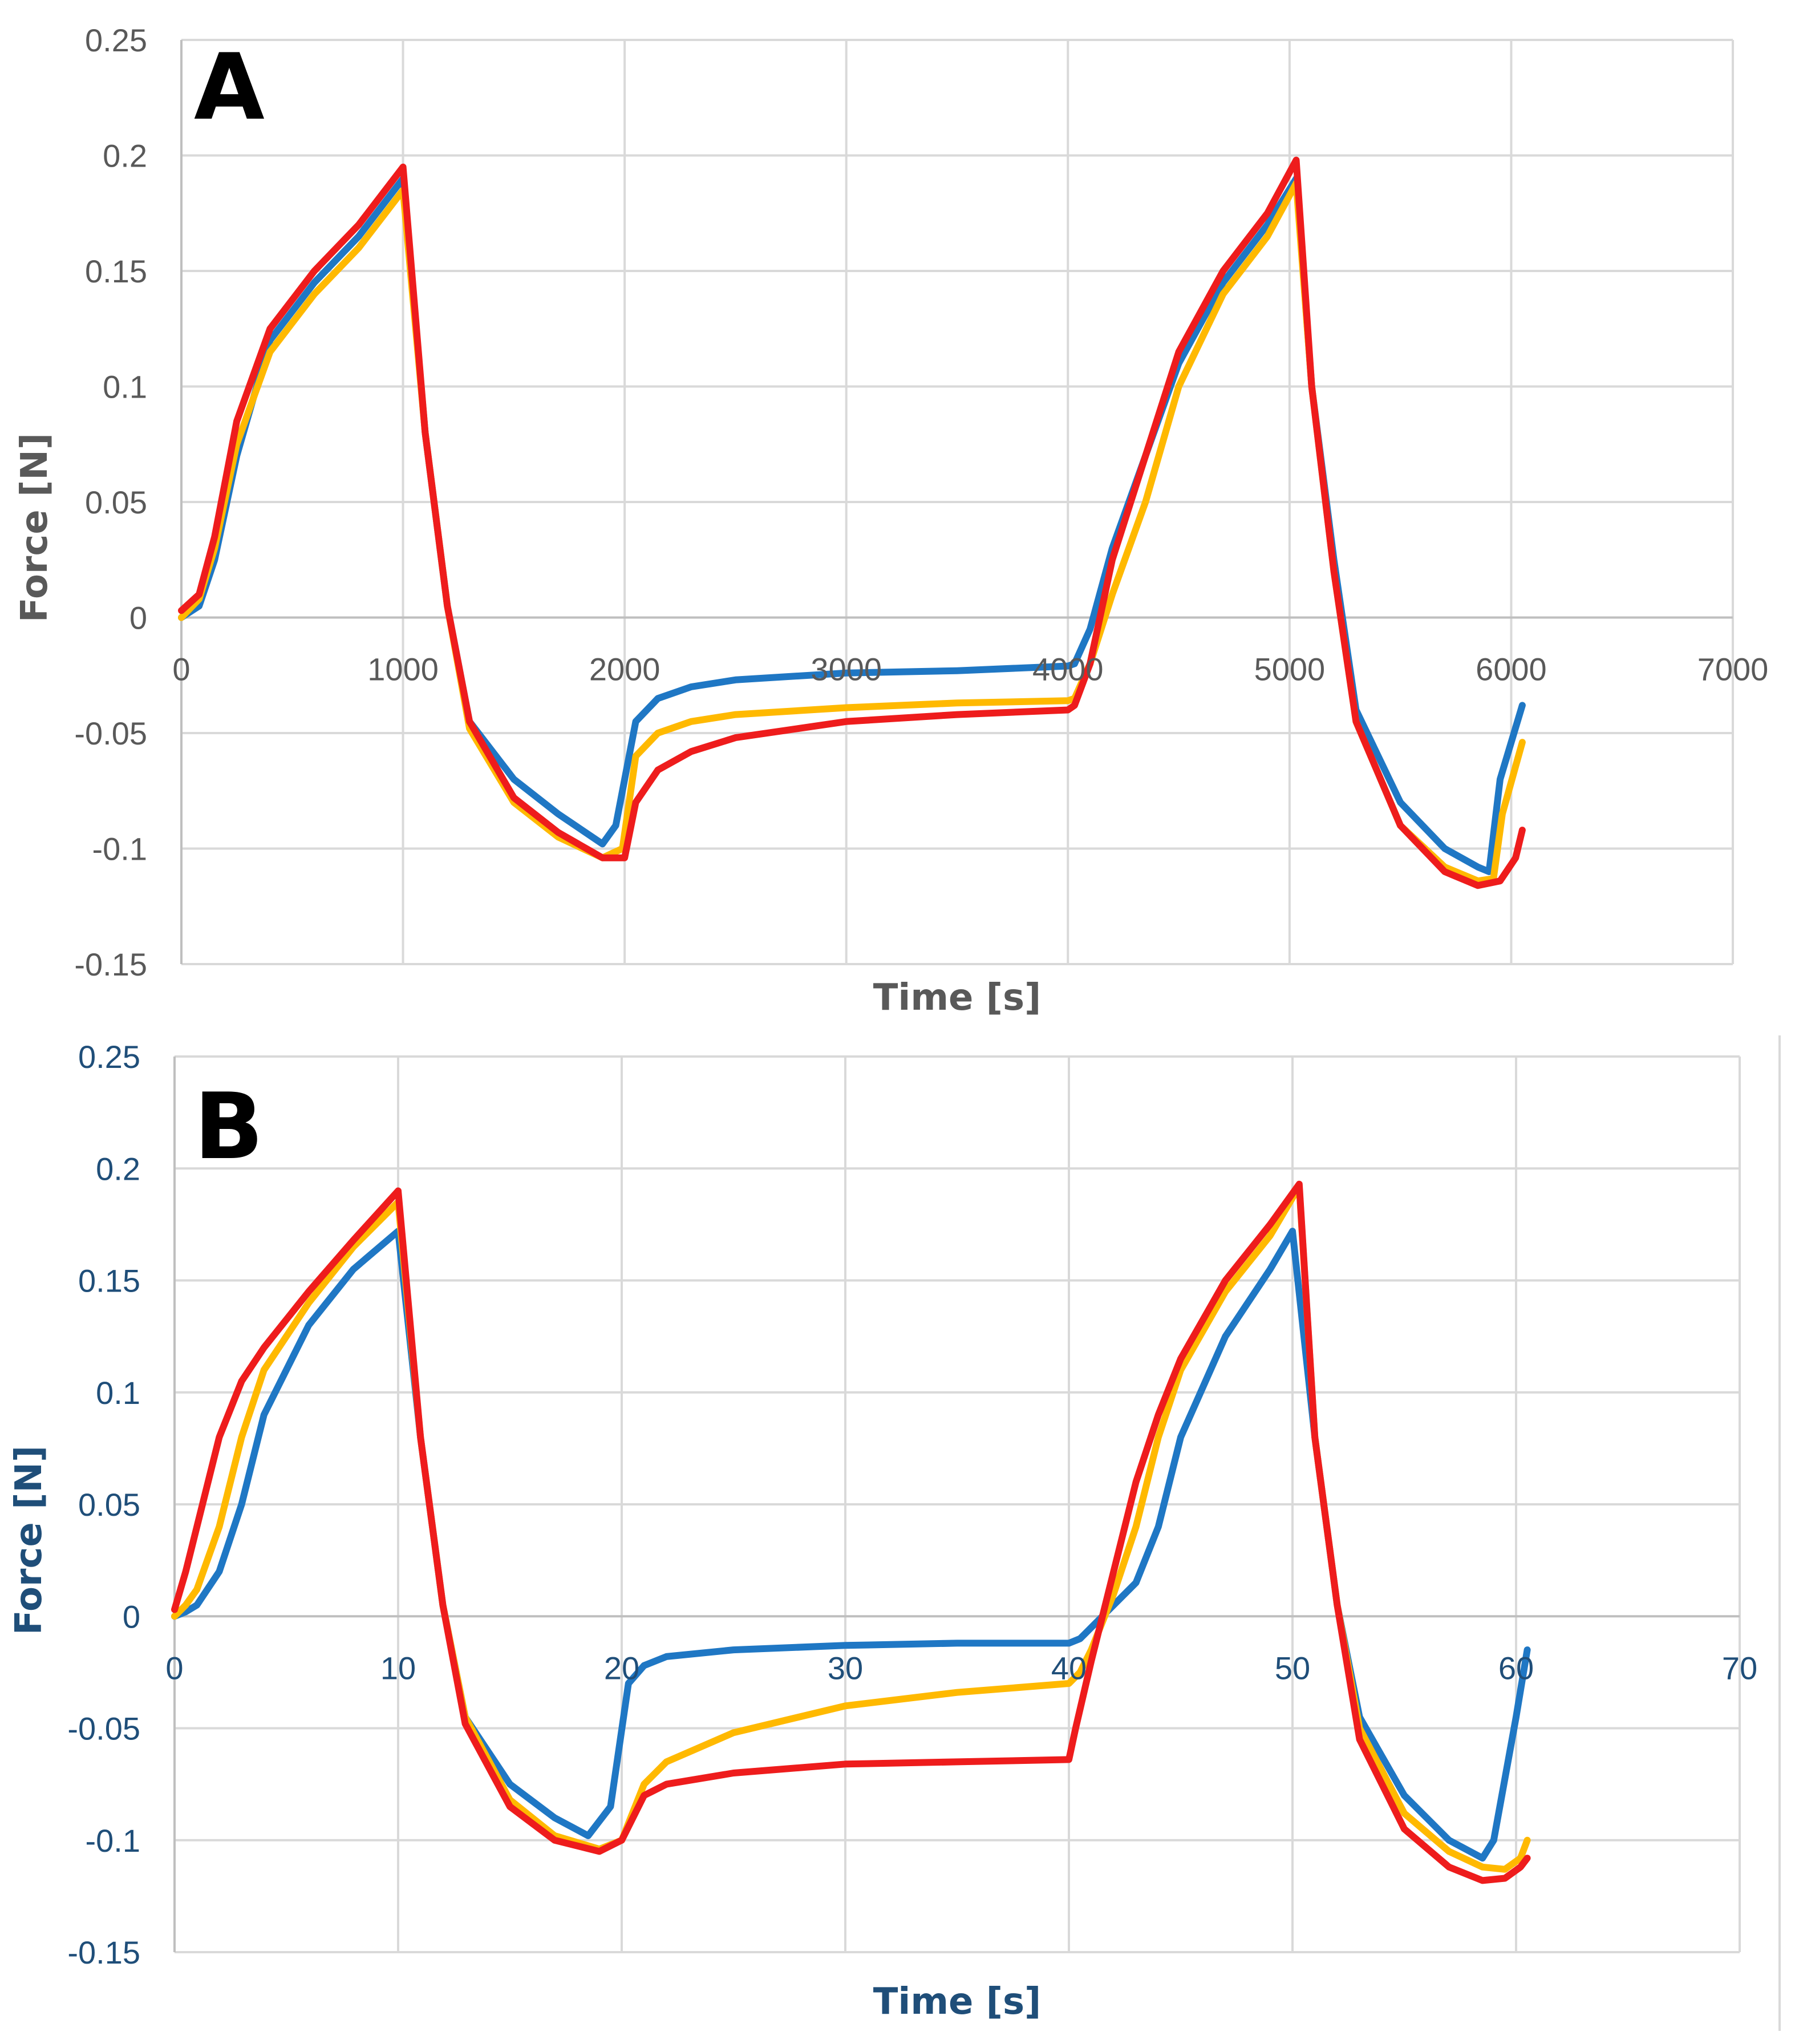  Describe the element at coordinates (229, 1126) in the screenshot. I see `panel-label: B` at that location.